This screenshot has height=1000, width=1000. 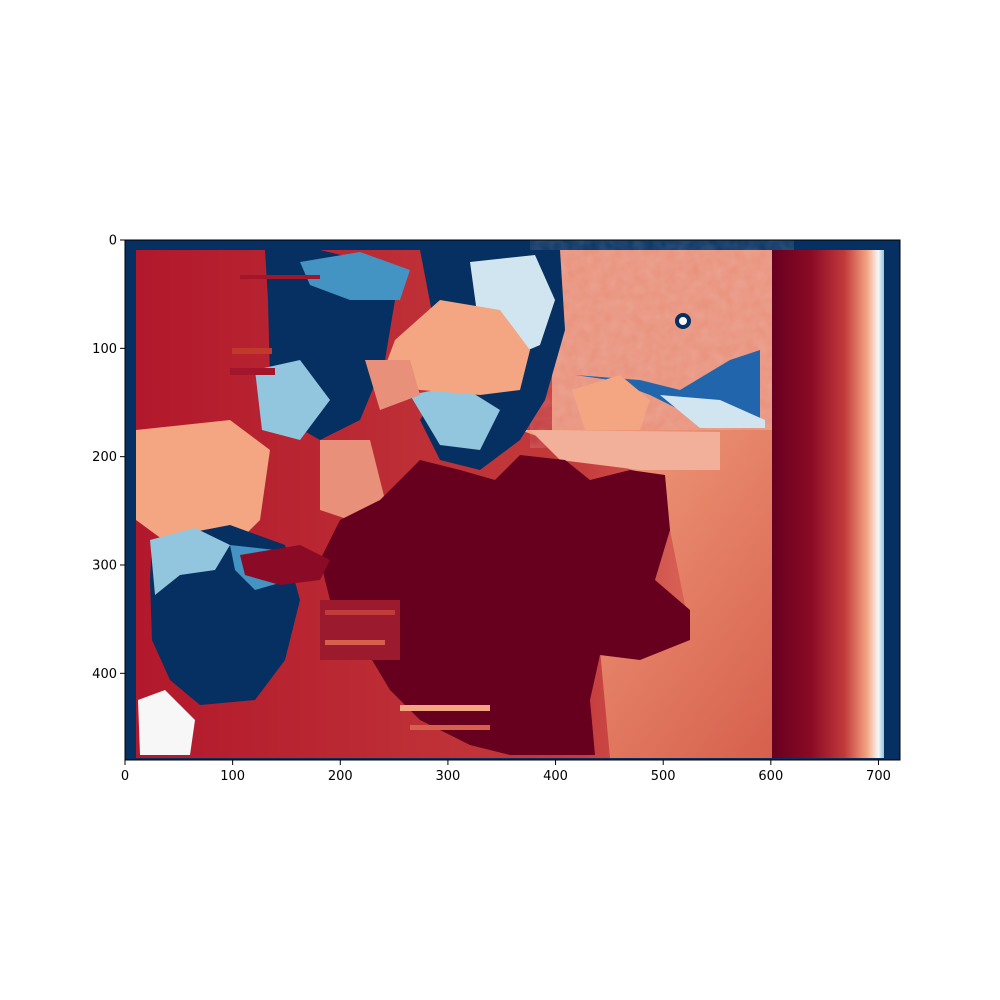 I want to click on x-axis: 0 100 200 300 400 500 600 700, so click(x=506, y=772).